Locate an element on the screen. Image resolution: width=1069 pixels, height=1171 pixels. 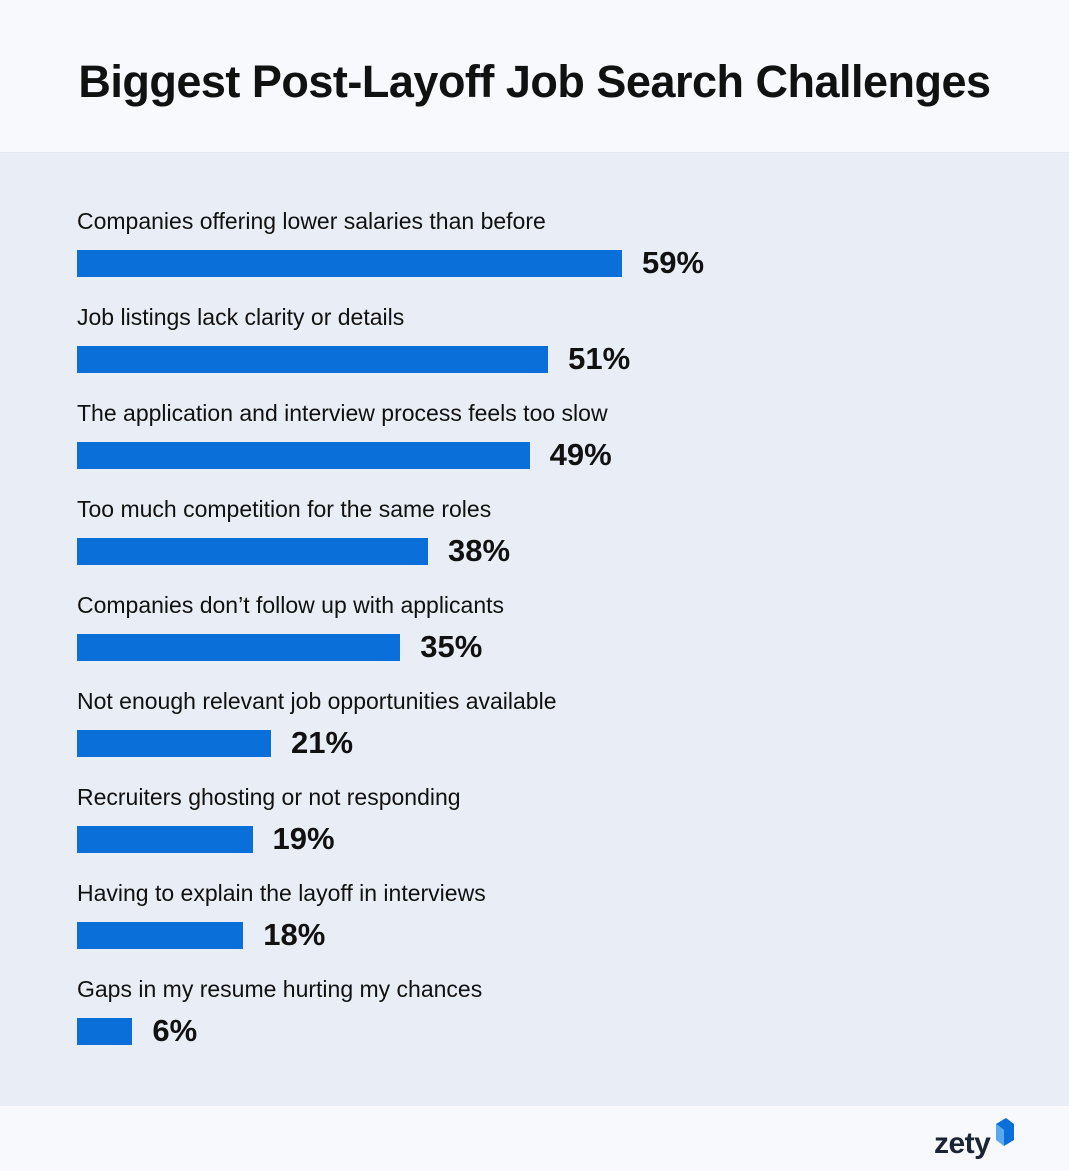
bar-row: Job listings lack clarity or details 51% is located at coordinates (527, 347).